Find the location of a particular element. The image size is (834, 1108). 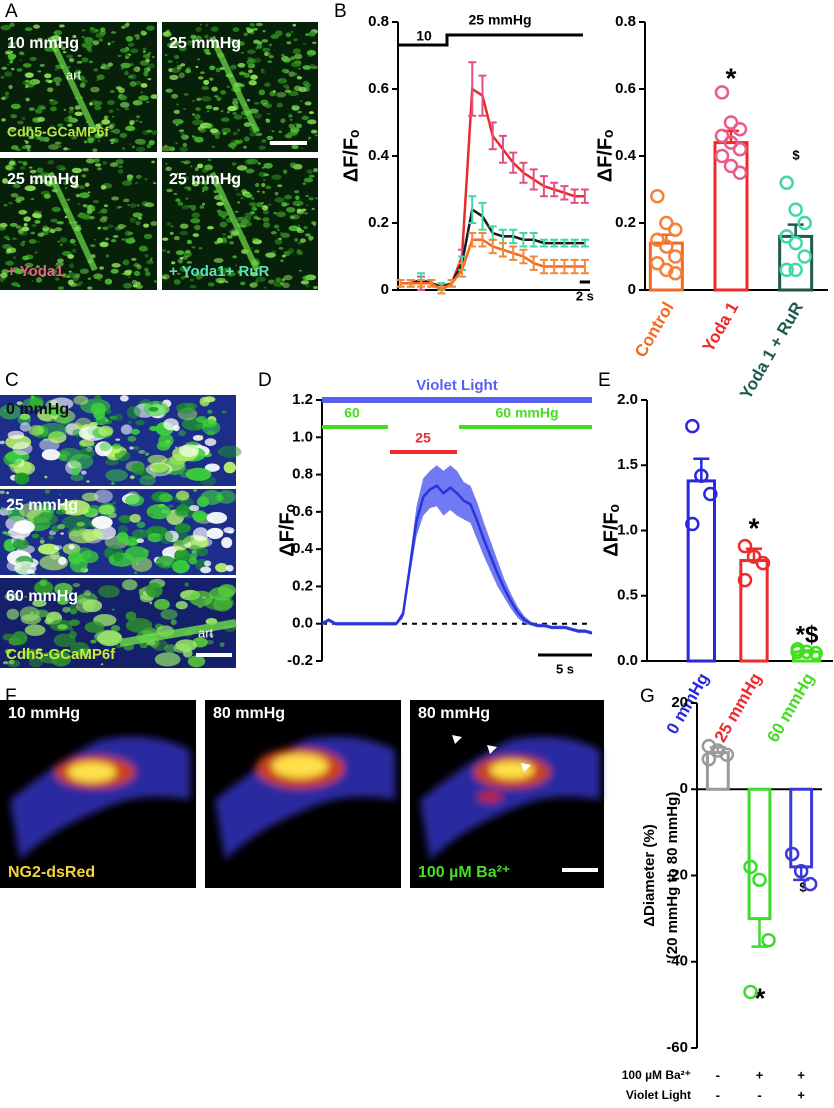

annotation: $ is located at coordinates (803, 886).